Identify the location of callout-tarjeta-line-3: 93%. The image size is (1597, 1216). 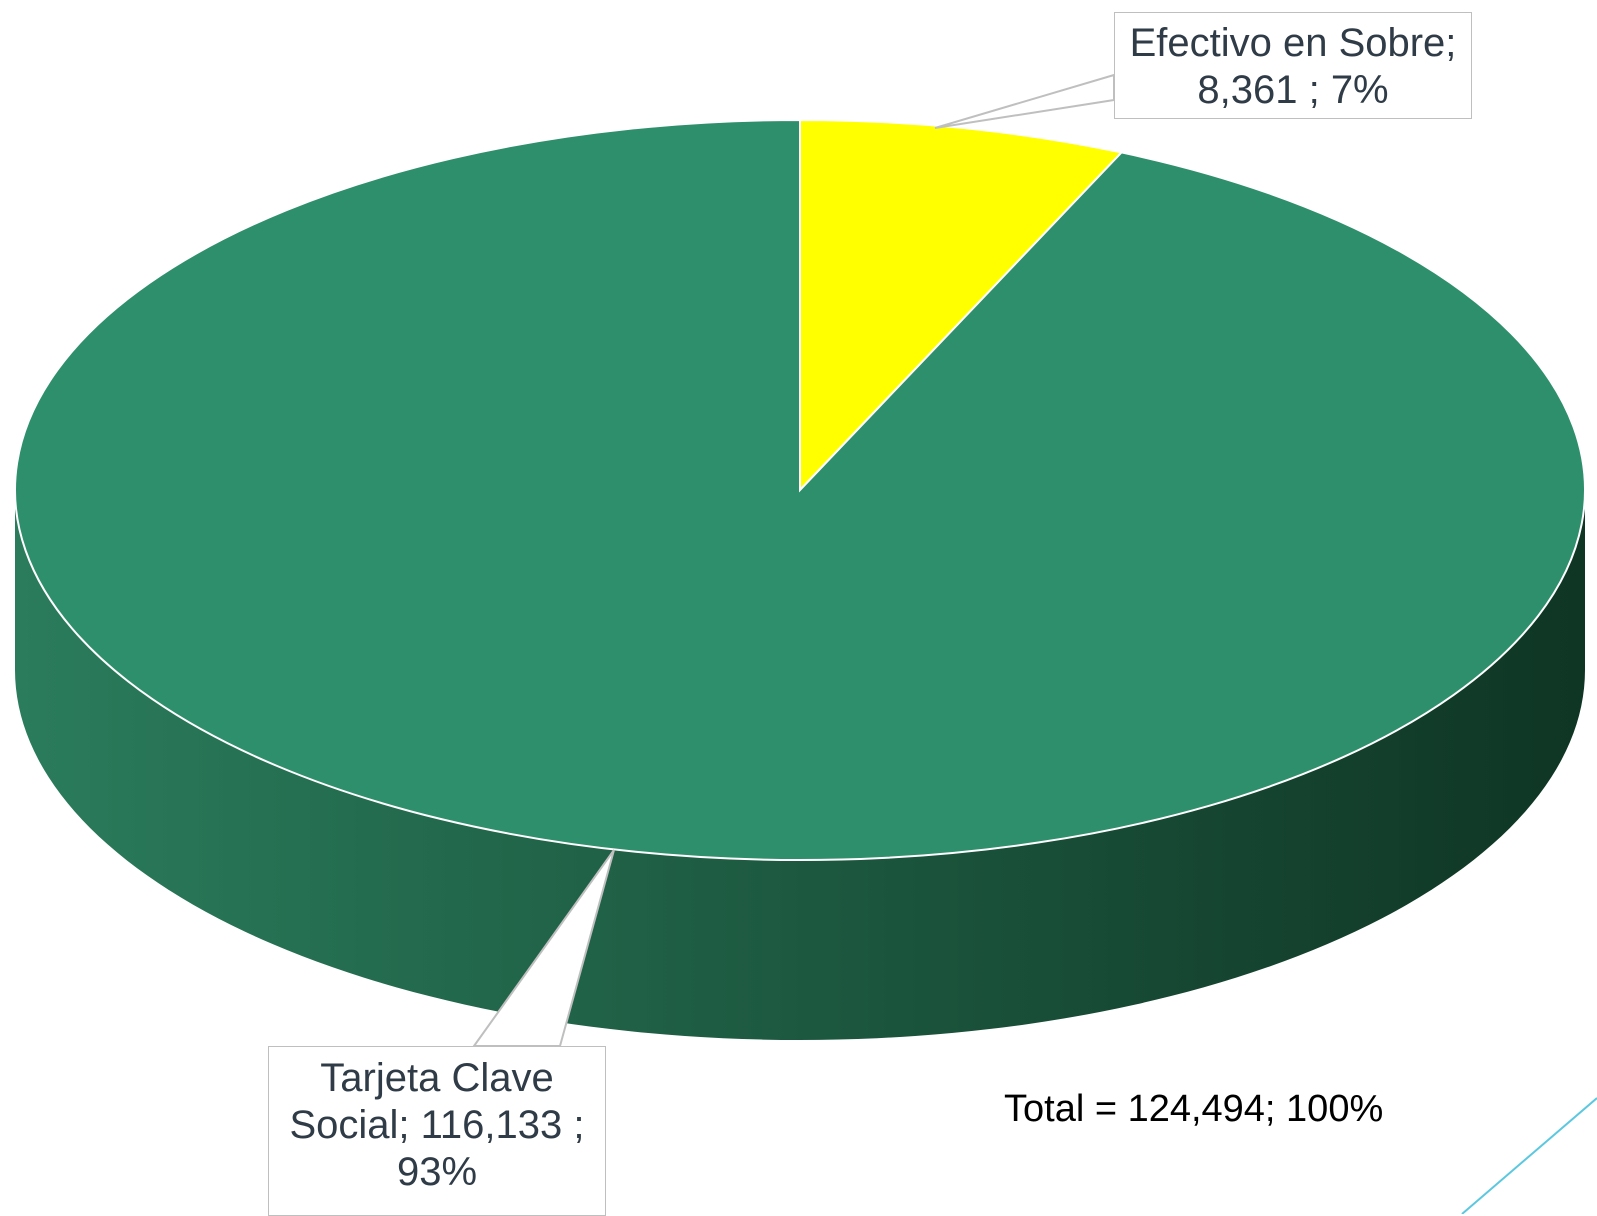
(437, 1172).